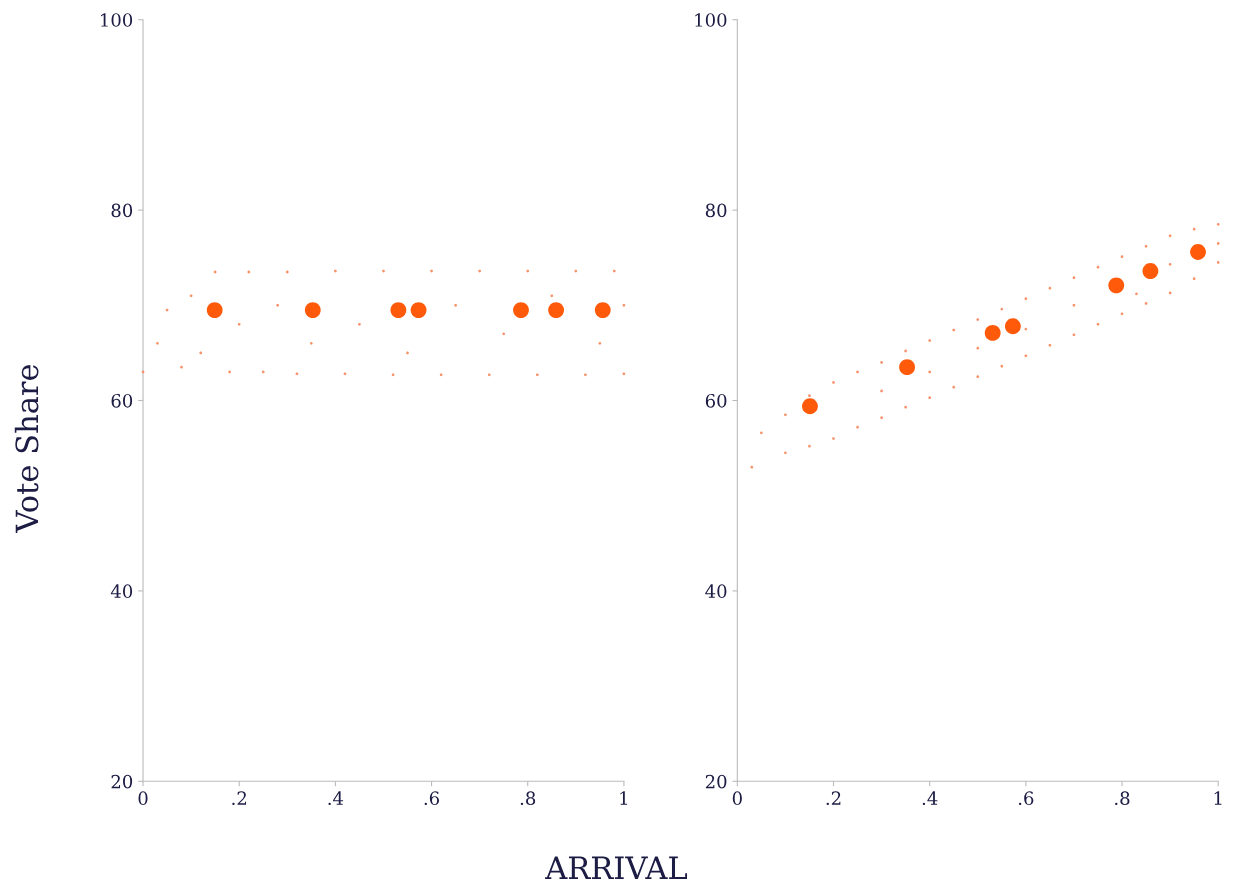 Image resolution: width=1233 pixels, height=896 pixels. Describe the element at coordinates (26, 448) in the screenshot. I see `y-axis-title: Vote Share` at that location.